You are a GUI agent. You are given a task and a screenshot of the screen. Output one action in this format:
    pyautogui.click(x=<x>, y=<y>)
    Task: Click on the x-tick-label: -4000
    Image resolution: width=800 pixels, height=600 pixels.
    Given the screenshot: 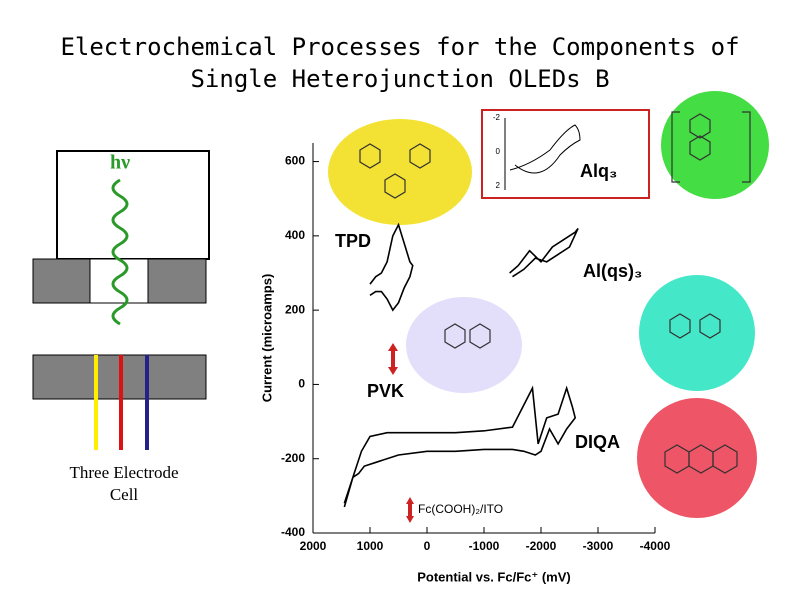 What is the action you would take?
    pyautogui.click(x=655, y=546)
    